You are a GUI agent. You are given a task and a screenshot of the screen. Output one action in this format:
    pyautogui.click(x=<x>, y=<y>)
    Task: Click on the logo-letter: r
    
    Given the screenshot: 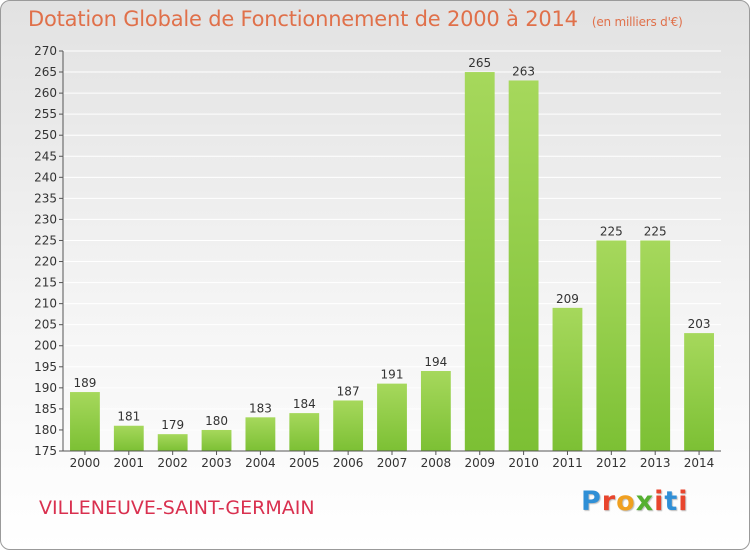 What is the action you would take?
    pyautogui.click(x=609, y=501)
    